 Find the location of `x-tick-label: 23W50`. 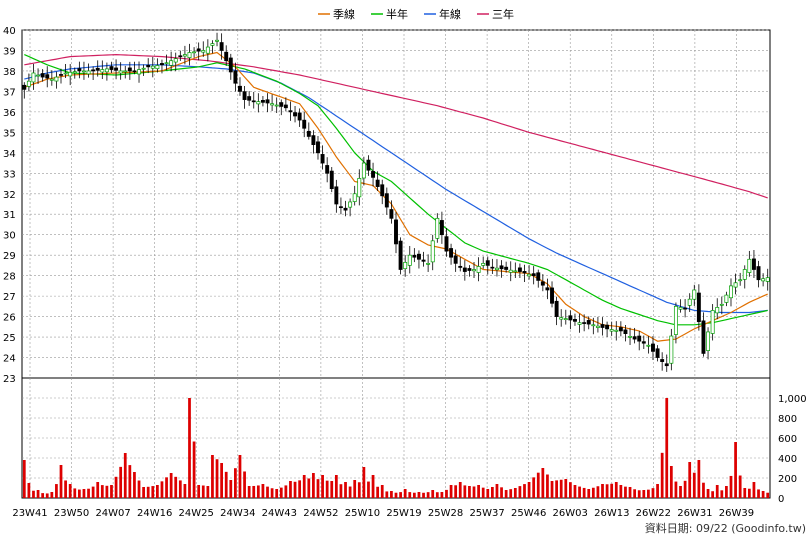

x-tick-label: 23W50 is located at coordinates (71, 513).